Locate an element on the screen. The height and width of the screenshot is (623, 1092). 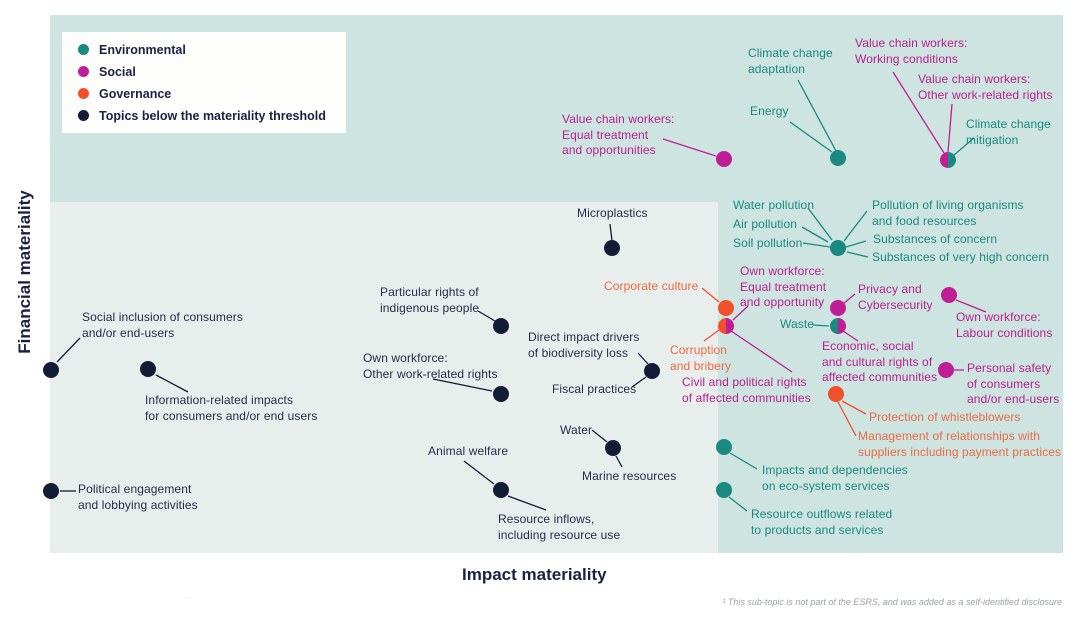
indigenous-rights-label: Particular rights of indigenous people is located at coordinates (430, 300).